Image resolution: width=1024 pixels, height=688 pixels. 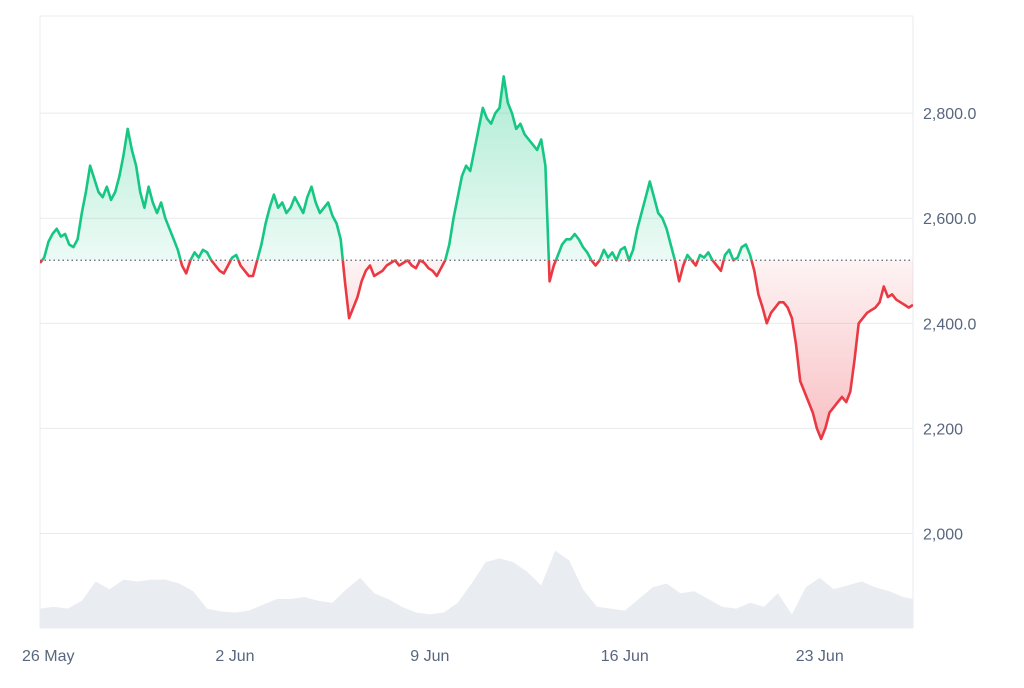 I want to click on volume-area, so click(x=476, y=589).